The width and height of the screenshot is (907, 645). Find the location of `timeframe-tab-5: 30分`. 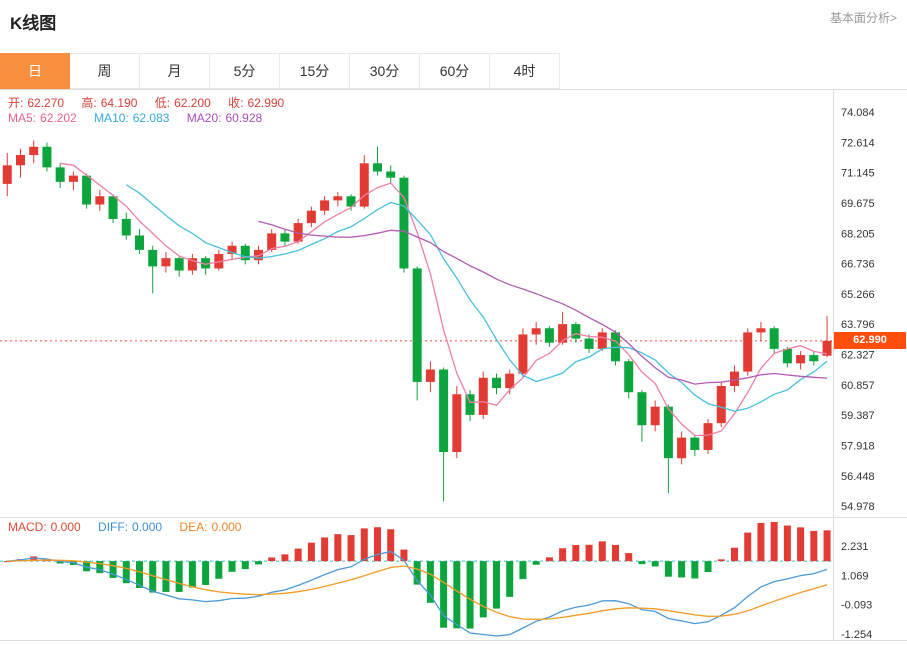

timeframe-tab-5: 30分 is located at coordinates (385, 71).